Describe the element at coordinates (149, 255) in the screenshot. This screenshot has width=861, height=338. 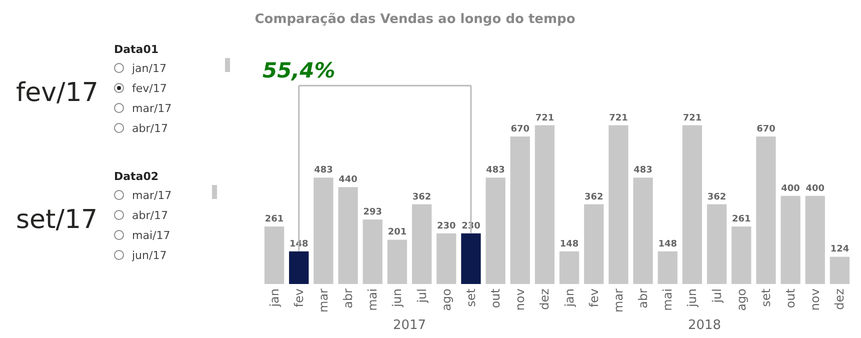
I see `category-label: jun/17` at that location.